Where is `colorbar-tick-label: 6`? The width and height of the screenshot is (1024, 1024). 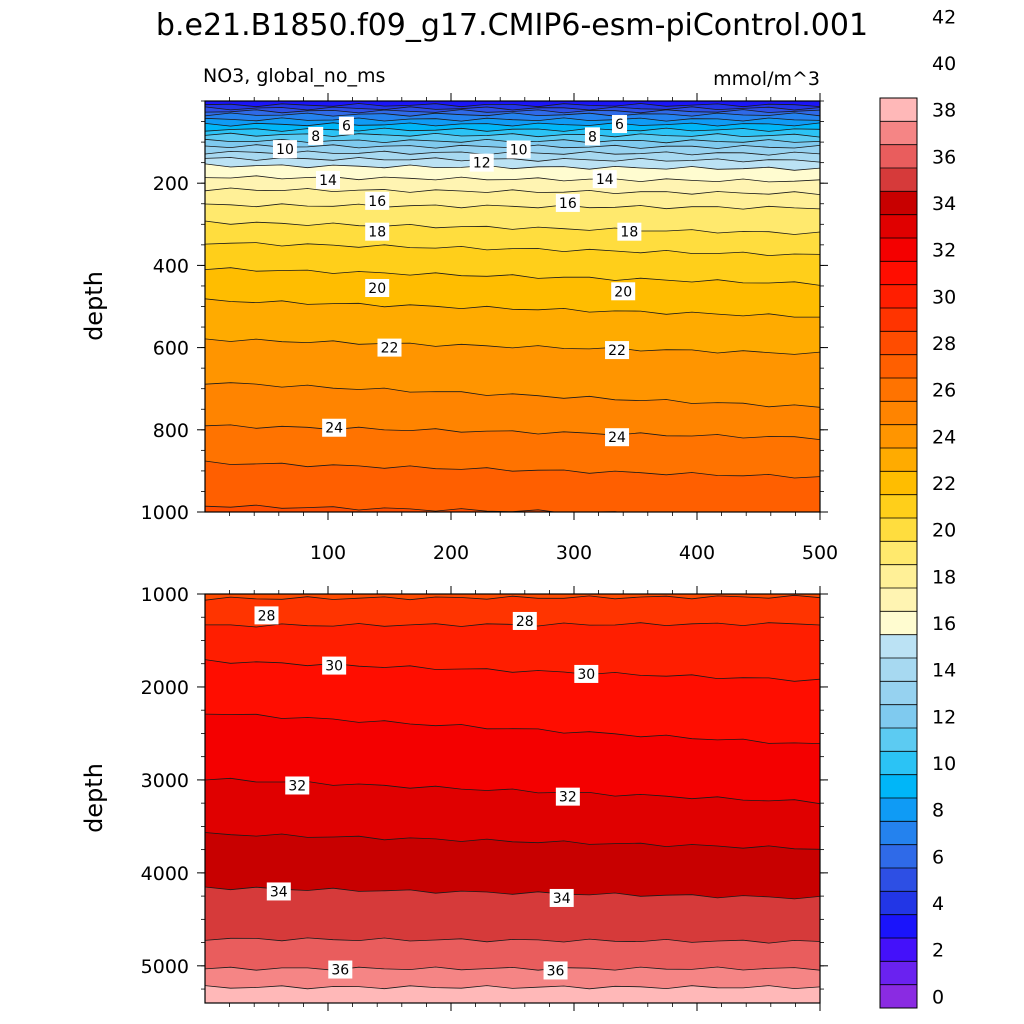
colorbar-tick-label: 6 is located at coordinates (938, 857).